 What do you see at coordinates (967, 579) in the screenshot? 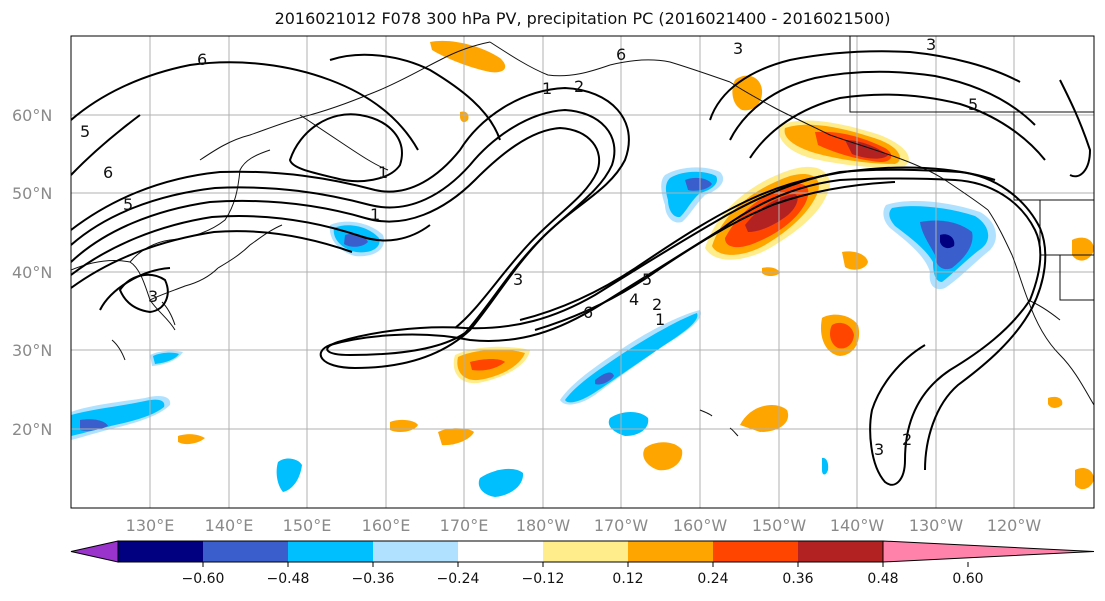
I see `colorbar-tick-label: 0.60` at bounding box center [967, 579].